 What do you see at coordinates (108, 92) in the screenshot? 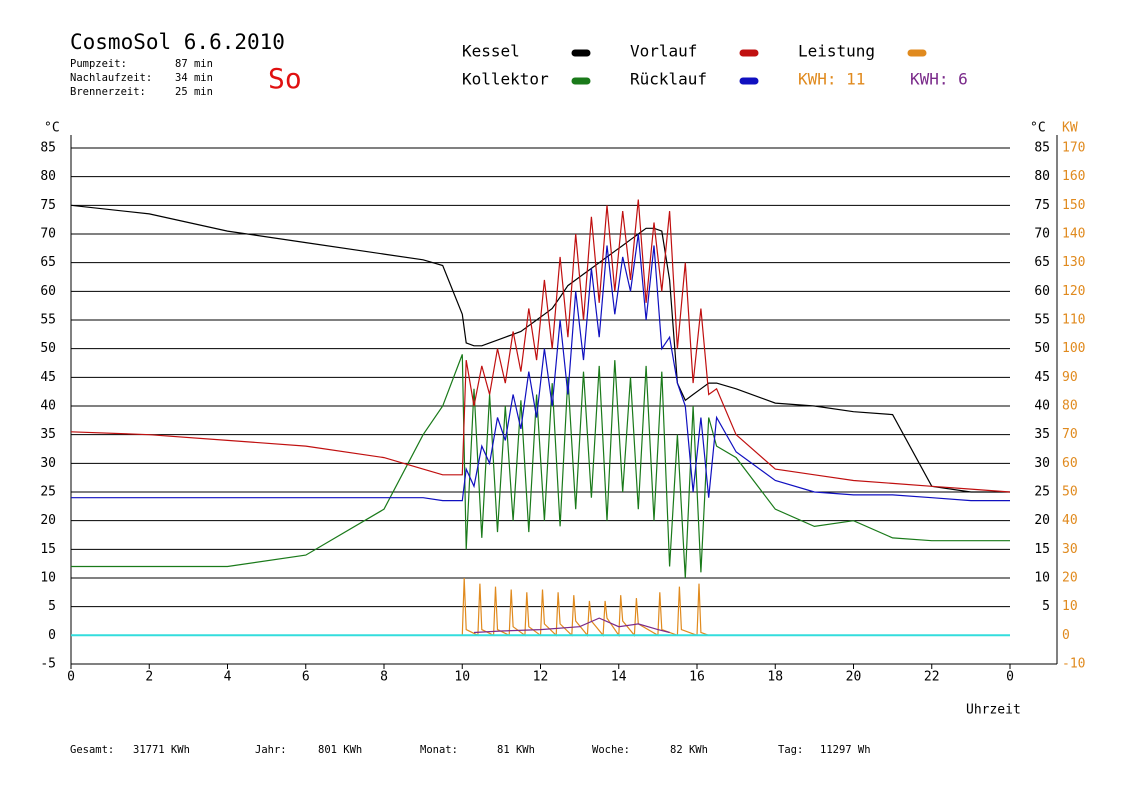
I see `info-label: Brennerzeit:` at bounding box center [108, 92].